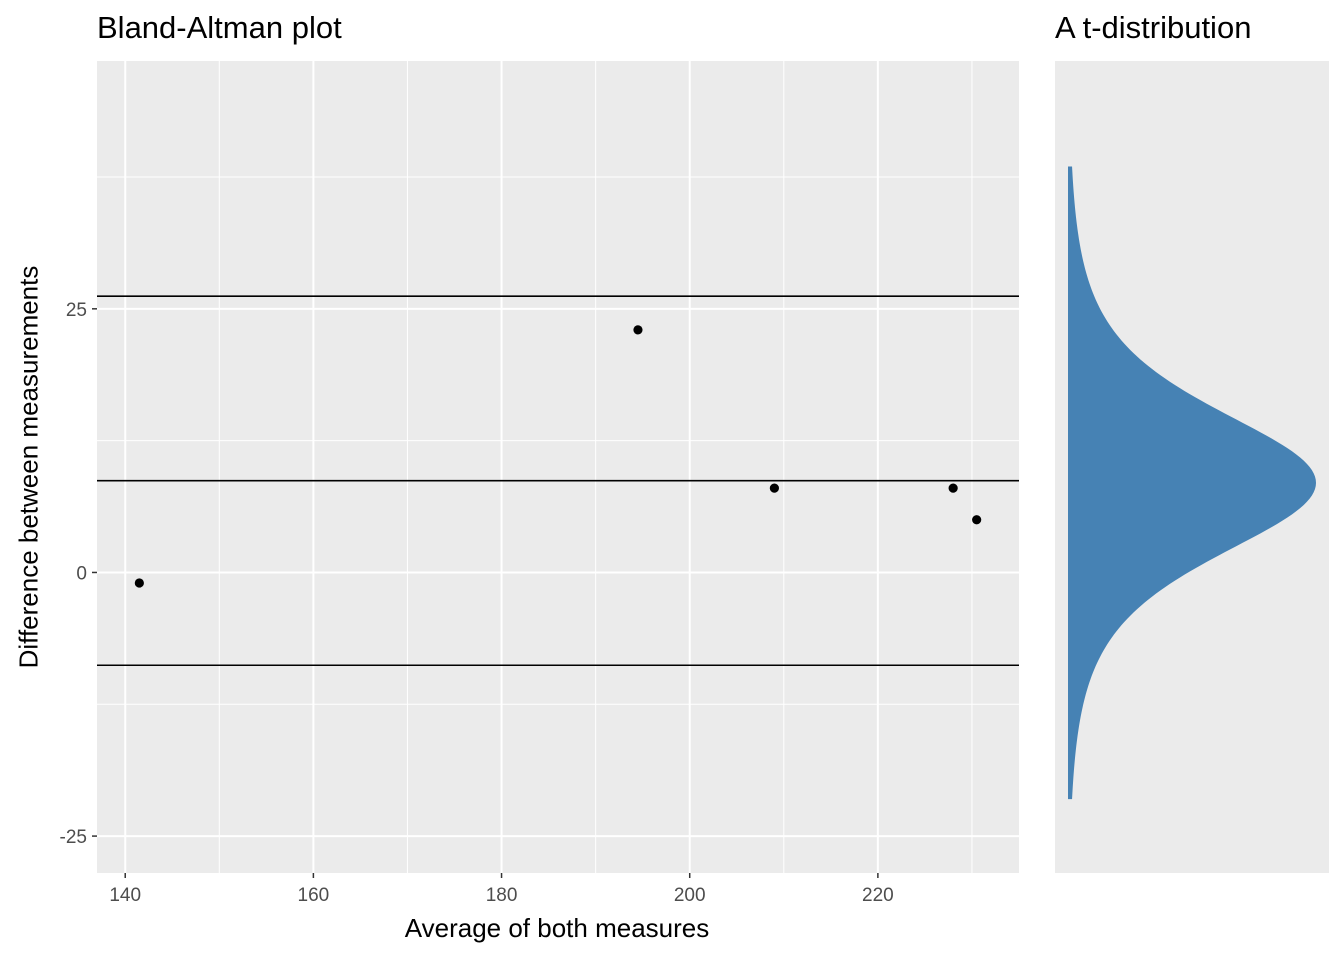  What do you see at coordinates (76, 310) in the screenshot?
I see `y-tick-label: 25` at bounding box center [76, 310].